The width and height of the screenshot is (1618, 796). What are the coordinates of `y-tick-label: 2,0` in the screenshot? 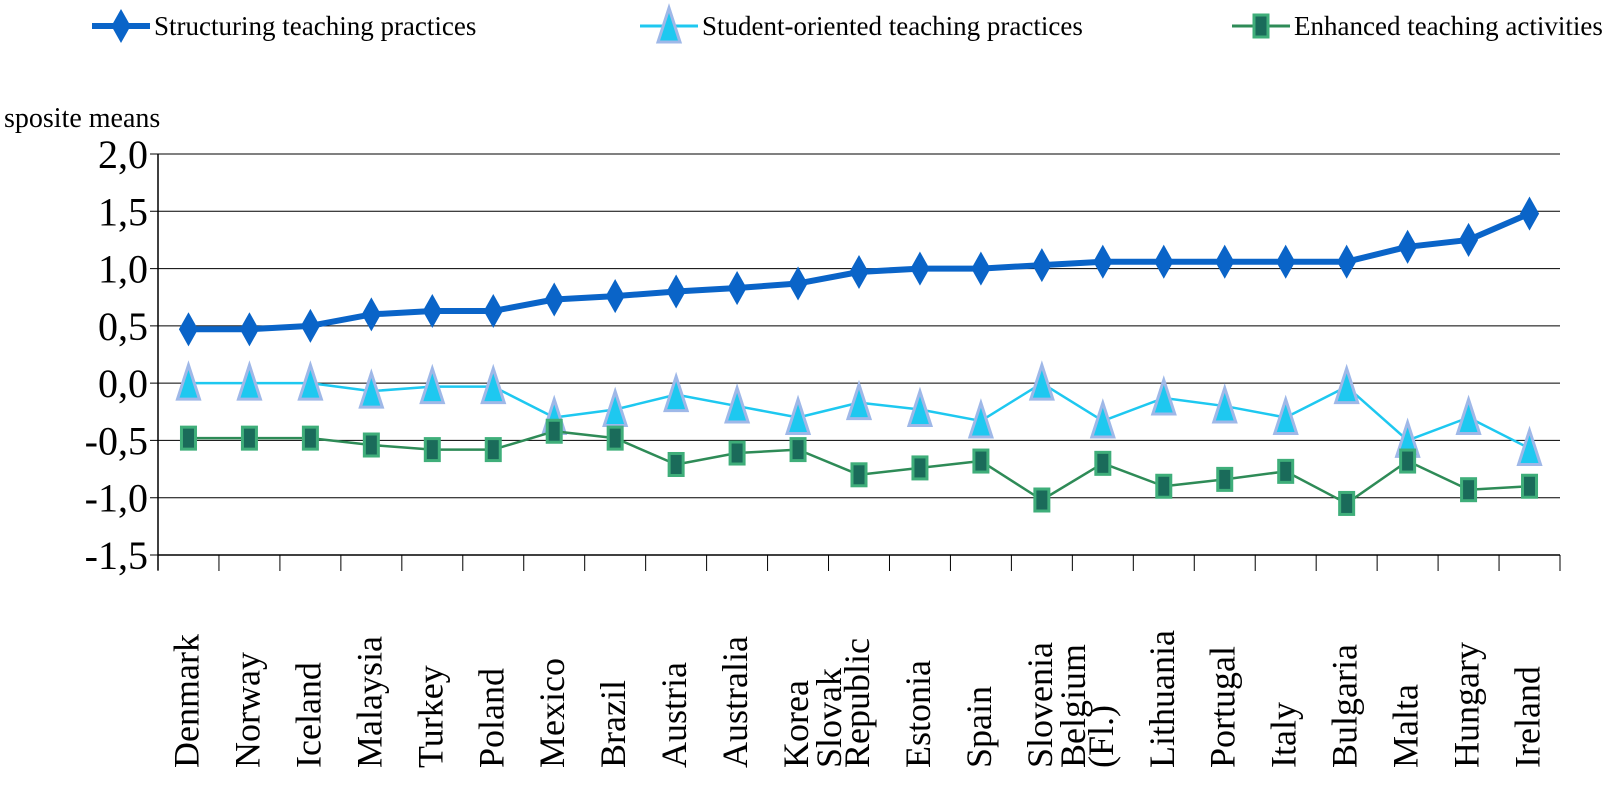 It's located at (123, 154).